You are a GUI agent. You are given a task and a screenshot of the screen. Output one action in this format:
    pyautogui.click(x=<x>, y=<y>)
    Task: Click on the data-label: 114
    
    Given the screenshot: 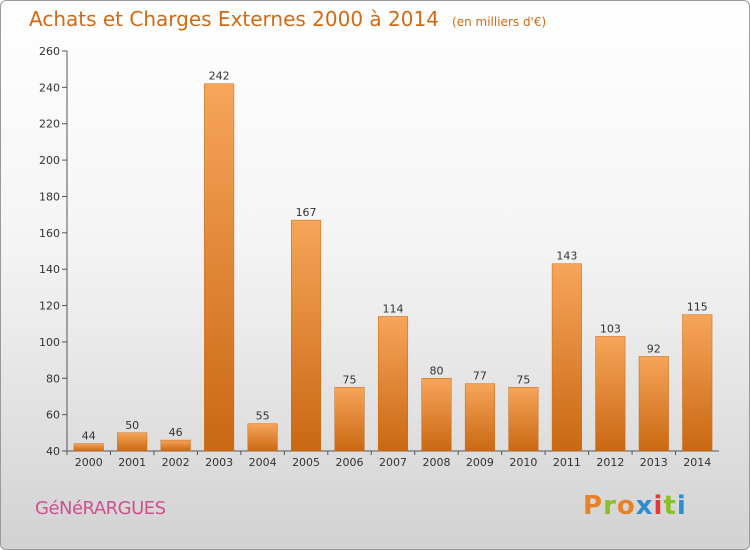 What is the action you would take?
    pyautogui.click(x=393, y=308)
    